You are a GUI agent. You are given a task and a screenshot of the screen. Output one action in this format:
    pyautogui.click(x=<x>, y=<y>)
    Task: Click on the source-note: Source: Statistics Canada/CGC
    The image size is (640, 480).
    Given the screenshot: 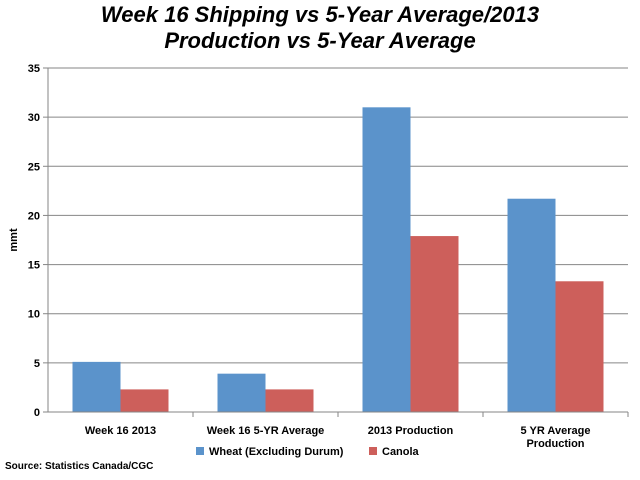 What is the action you would take?
    pyautogui.click(x=79, y=466)
    